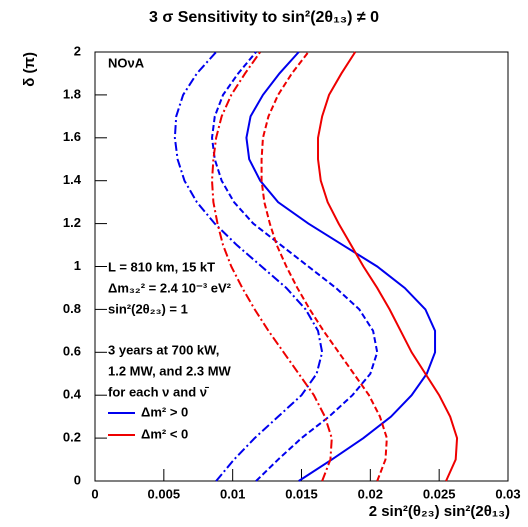 The height and width of the screenshot is (527, 528). What do you see at coordinates (126, 62) in the screenshot?
I see `annotation: NOνA` at bounding box center [126, 62].